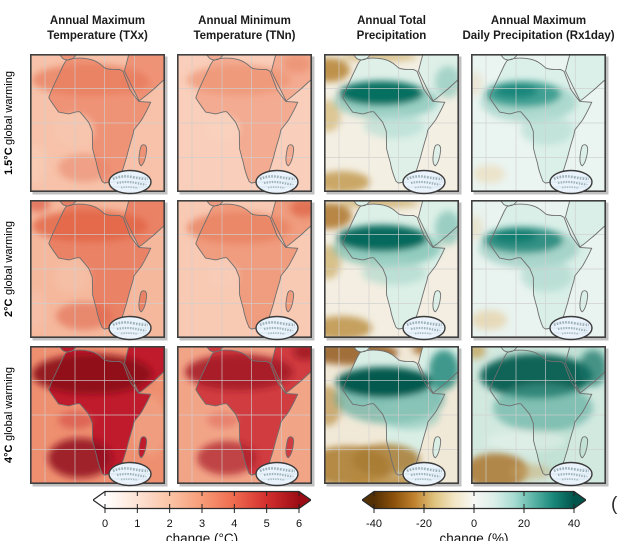 This screenshot has width=619, height=541. What do you see at coordinates (9, 453) in the screenshot?
I see `row-label-4c-bold: 4°C` at bounding box center [9, 453].